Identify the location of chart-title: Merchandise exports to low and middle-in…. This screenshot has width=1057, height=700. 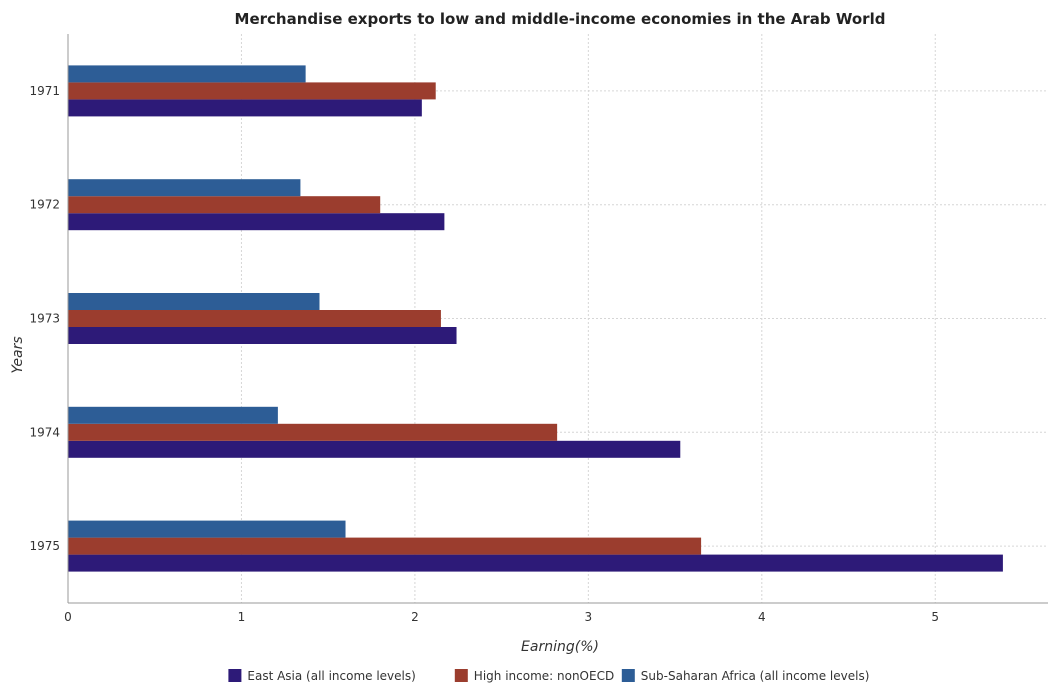
(560, 19).